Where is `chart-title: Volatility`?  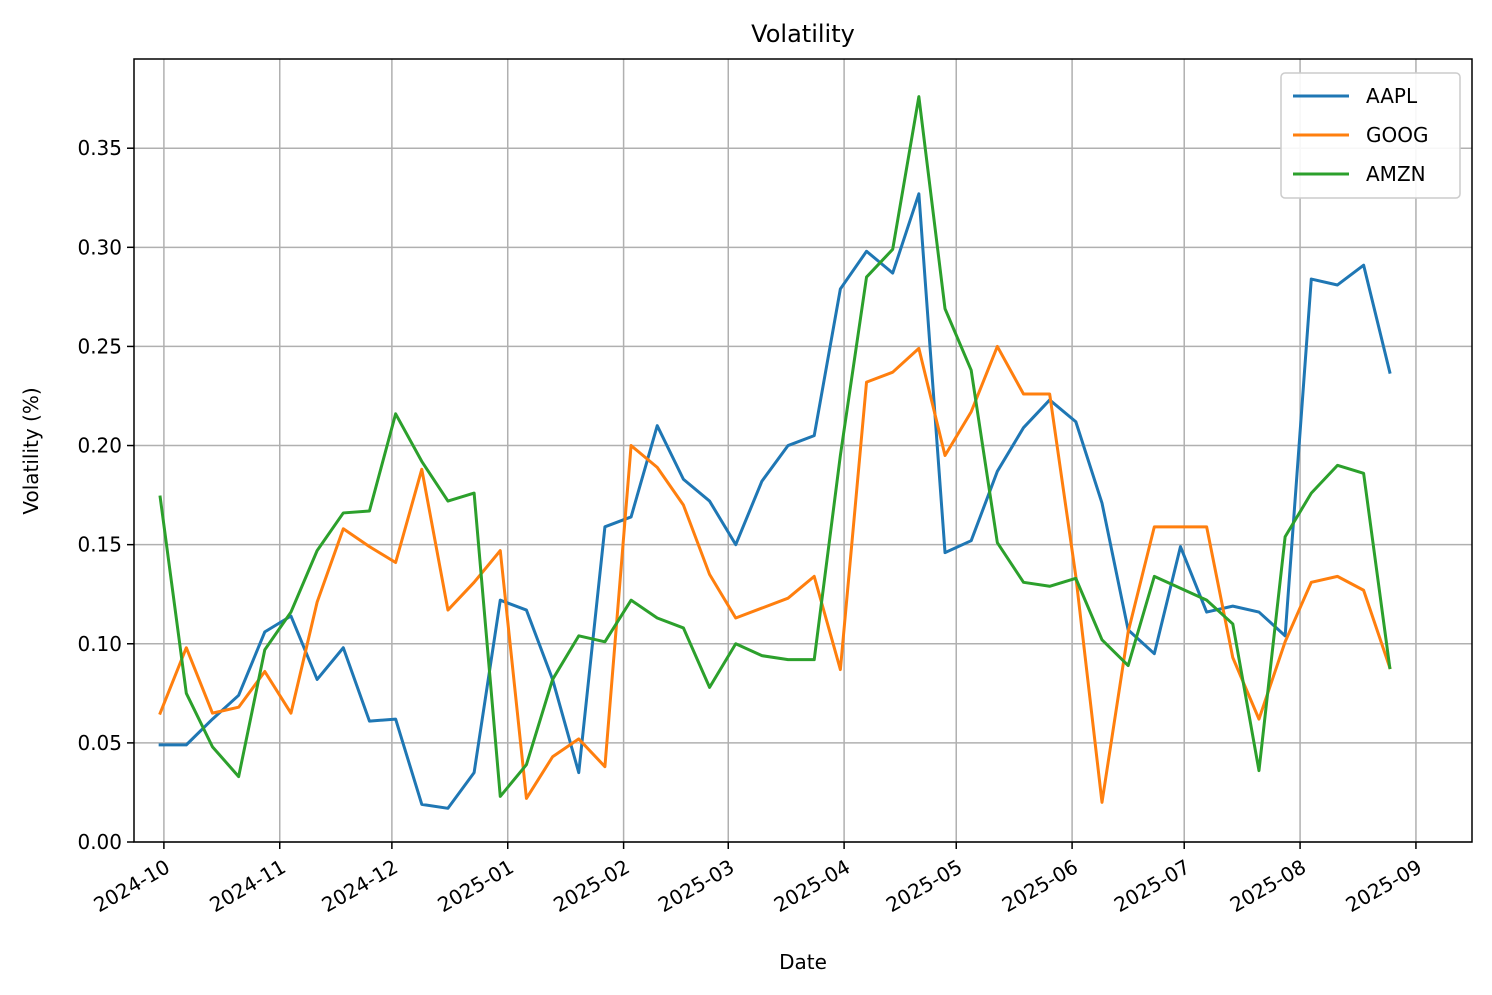 chart-title: Volatility is located at coordinates (803, 34).